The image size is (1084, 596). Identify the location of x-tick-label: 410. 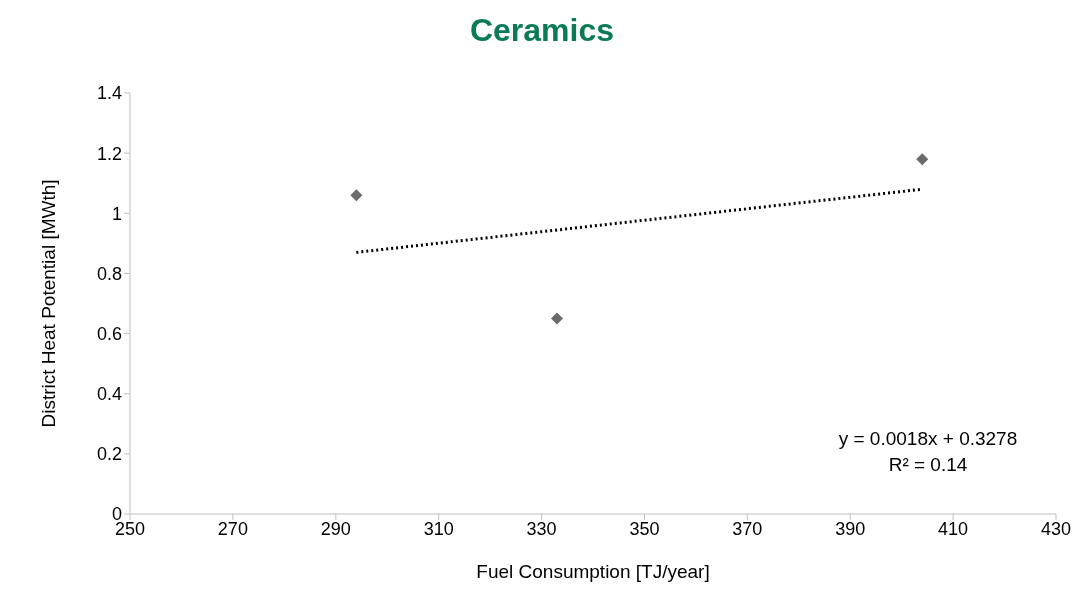
(953, 528).